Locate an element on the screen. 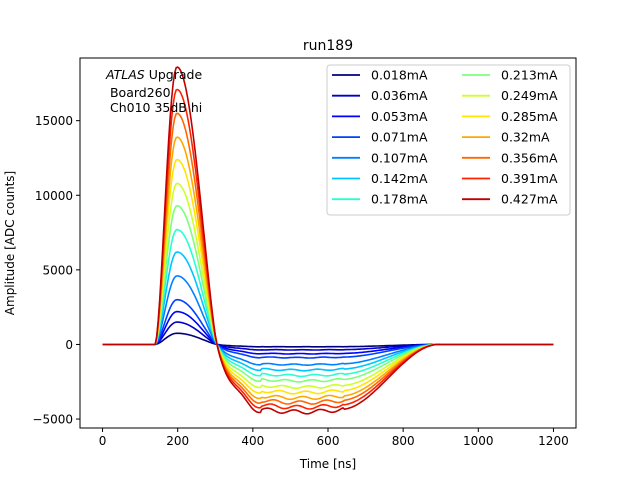 The height and width of the screenshot is (480, 640). y-tick-label: 15000 is located at coordinates (54, 121).